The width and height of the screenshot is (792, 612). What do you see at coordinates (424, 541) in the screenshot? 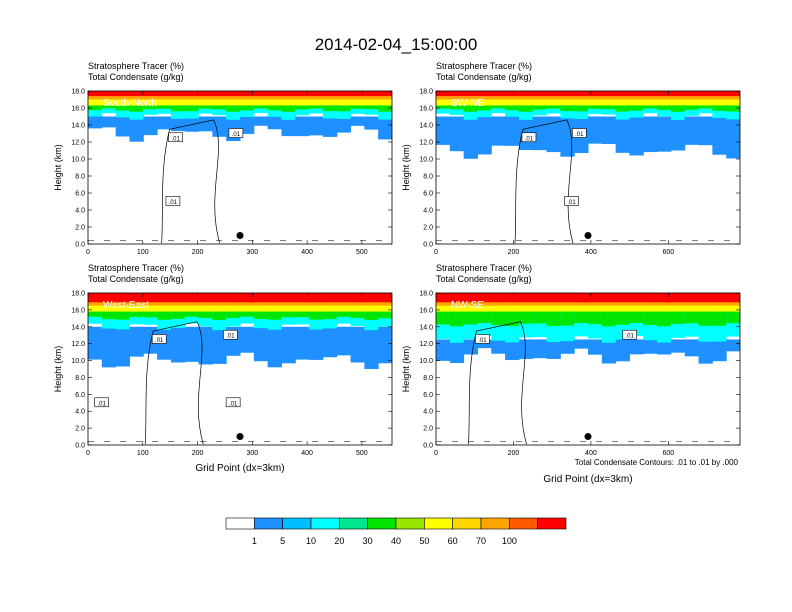
I see `colorbar-label: 50` at bounding box center [424, 541].